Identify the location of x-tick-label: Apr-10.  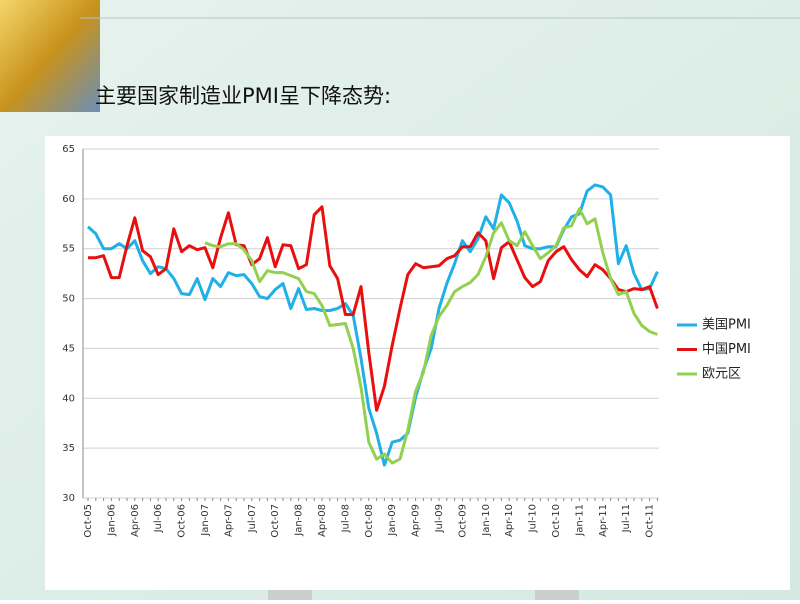
(509, 520).